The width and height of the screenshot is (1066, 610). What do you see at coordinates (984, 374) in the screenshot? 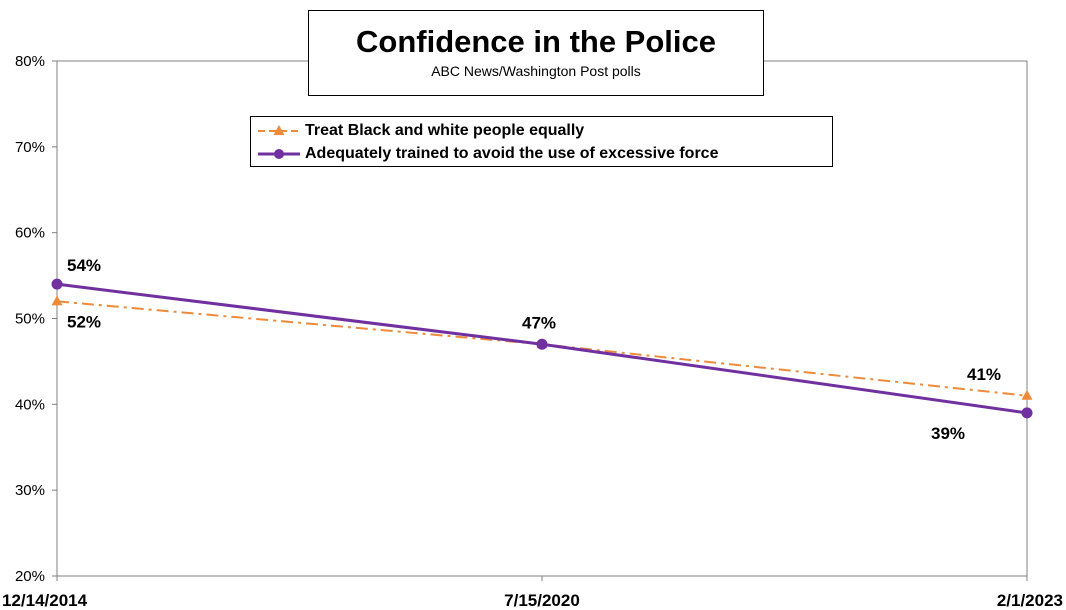
I see `data-label: 41%` at bounding box center [984, 374].